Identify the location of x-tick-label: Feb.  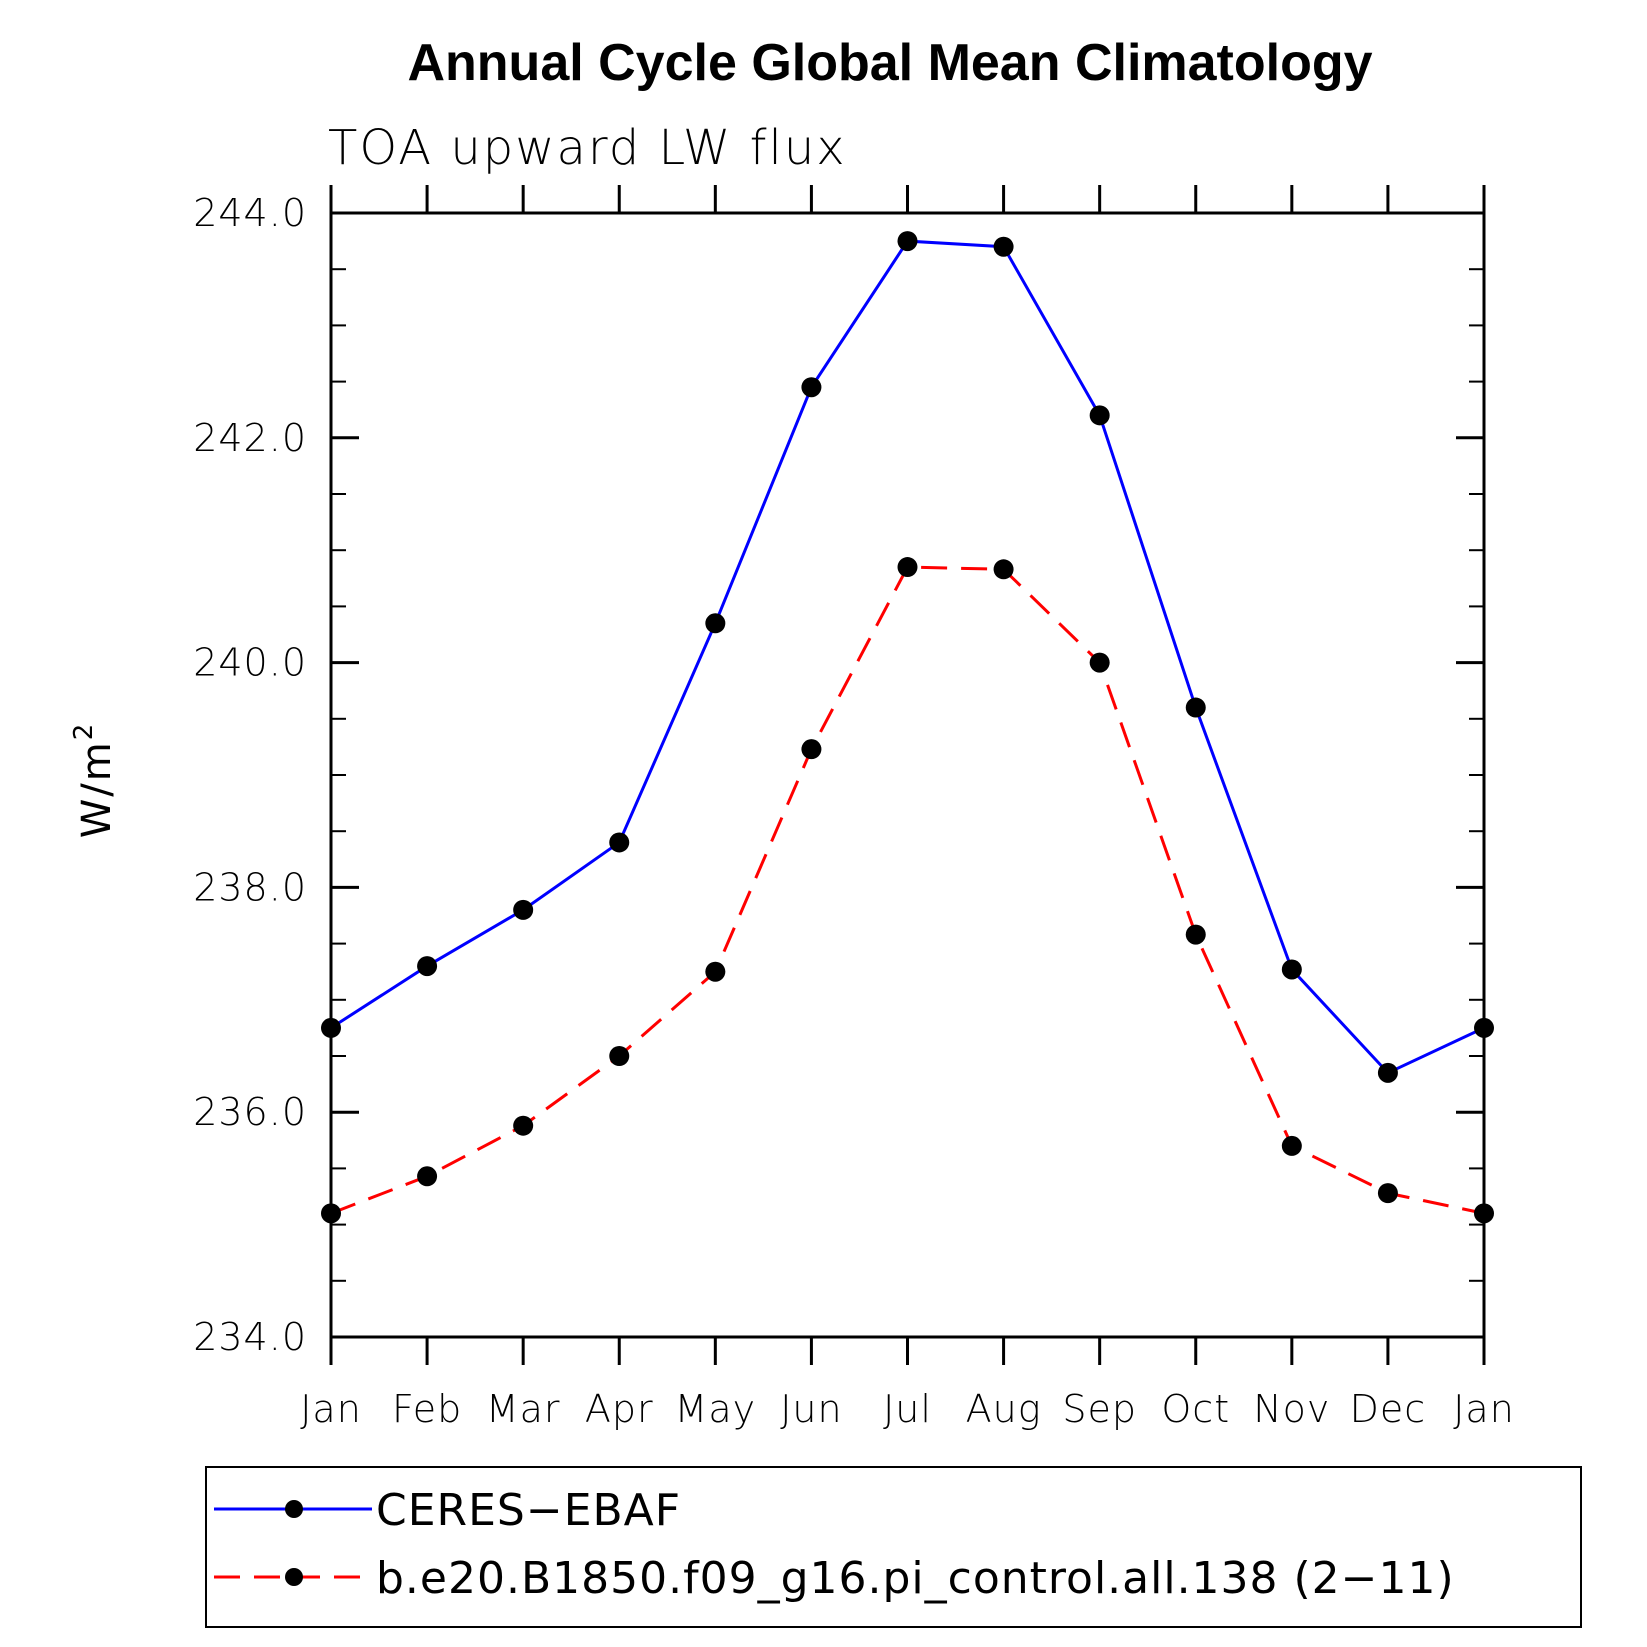
(427, 1409).